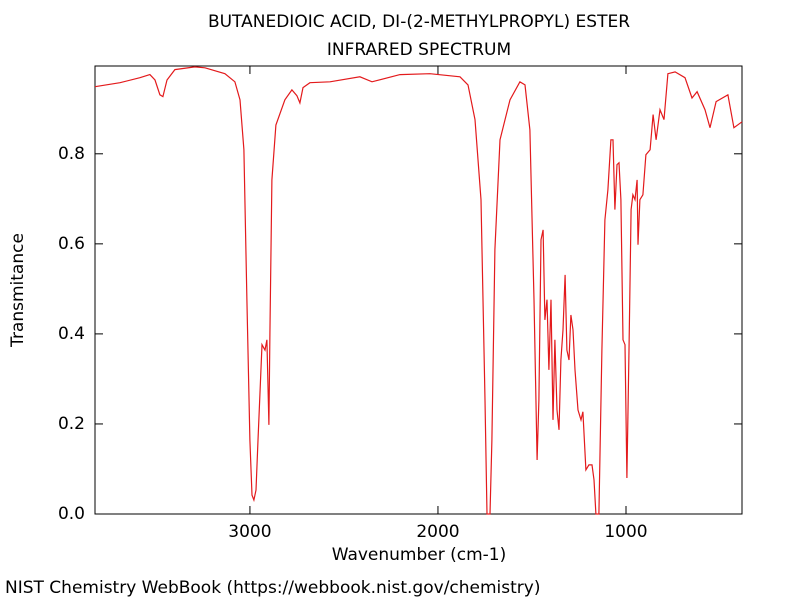  Describe the element at coordinates (71, 334) in the screenshot. I see `y-tick-label: 0.4` at that location.